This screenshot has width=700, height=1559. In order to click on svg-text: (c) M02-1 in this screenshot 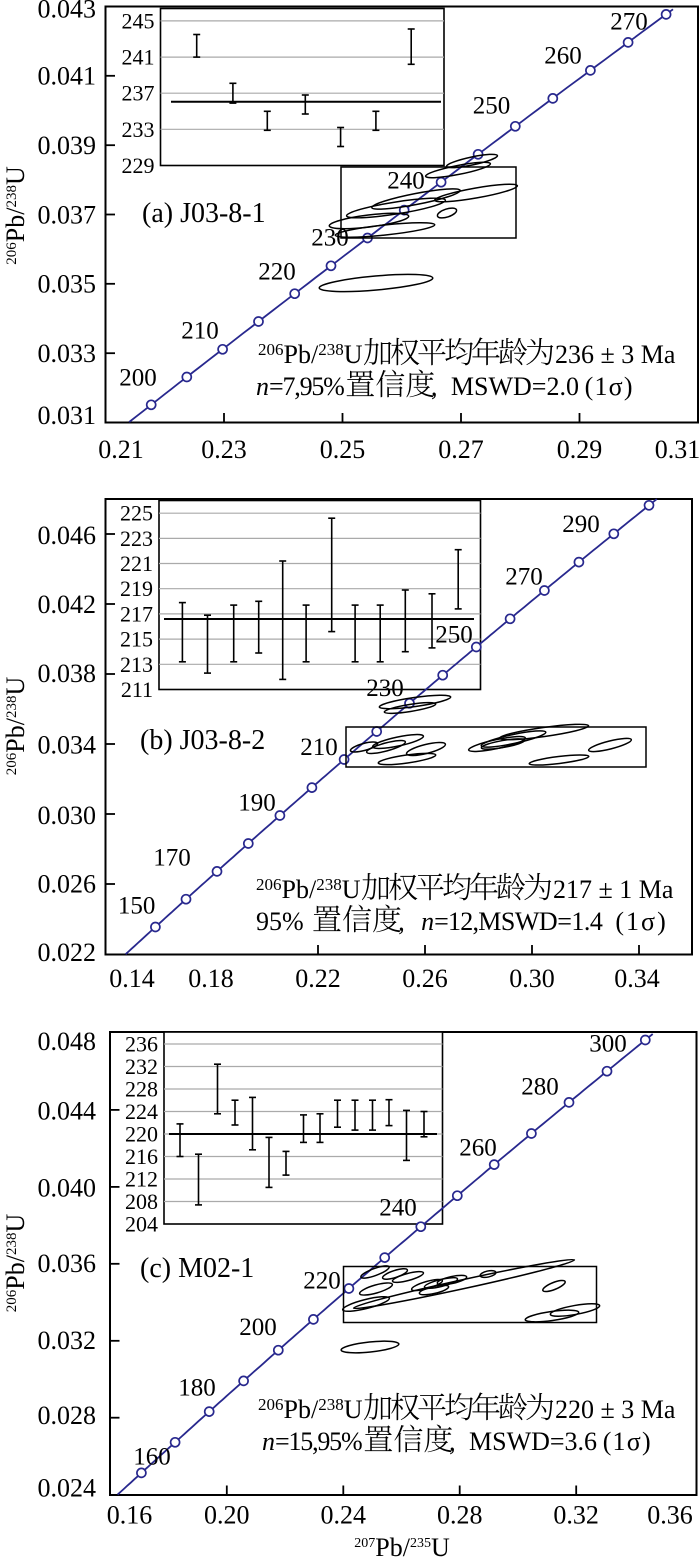, I will do `click(197, 1268)`.